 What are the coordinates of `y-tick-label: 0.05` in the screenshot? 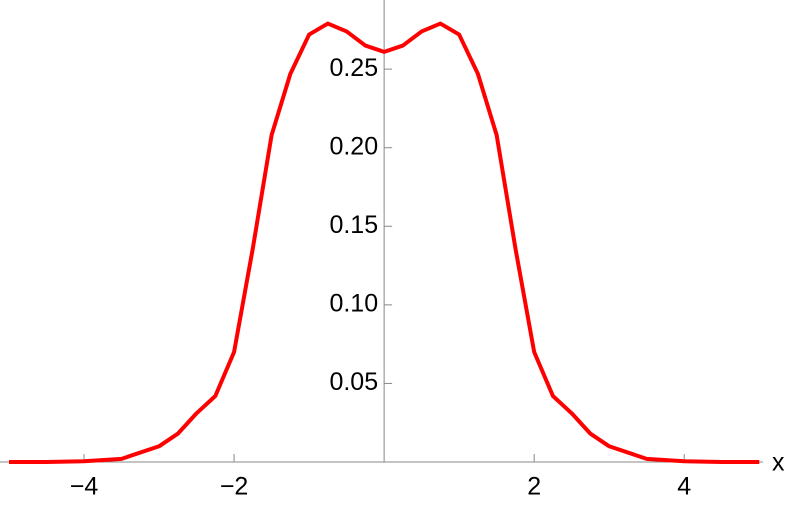 It's located at (353, 382).